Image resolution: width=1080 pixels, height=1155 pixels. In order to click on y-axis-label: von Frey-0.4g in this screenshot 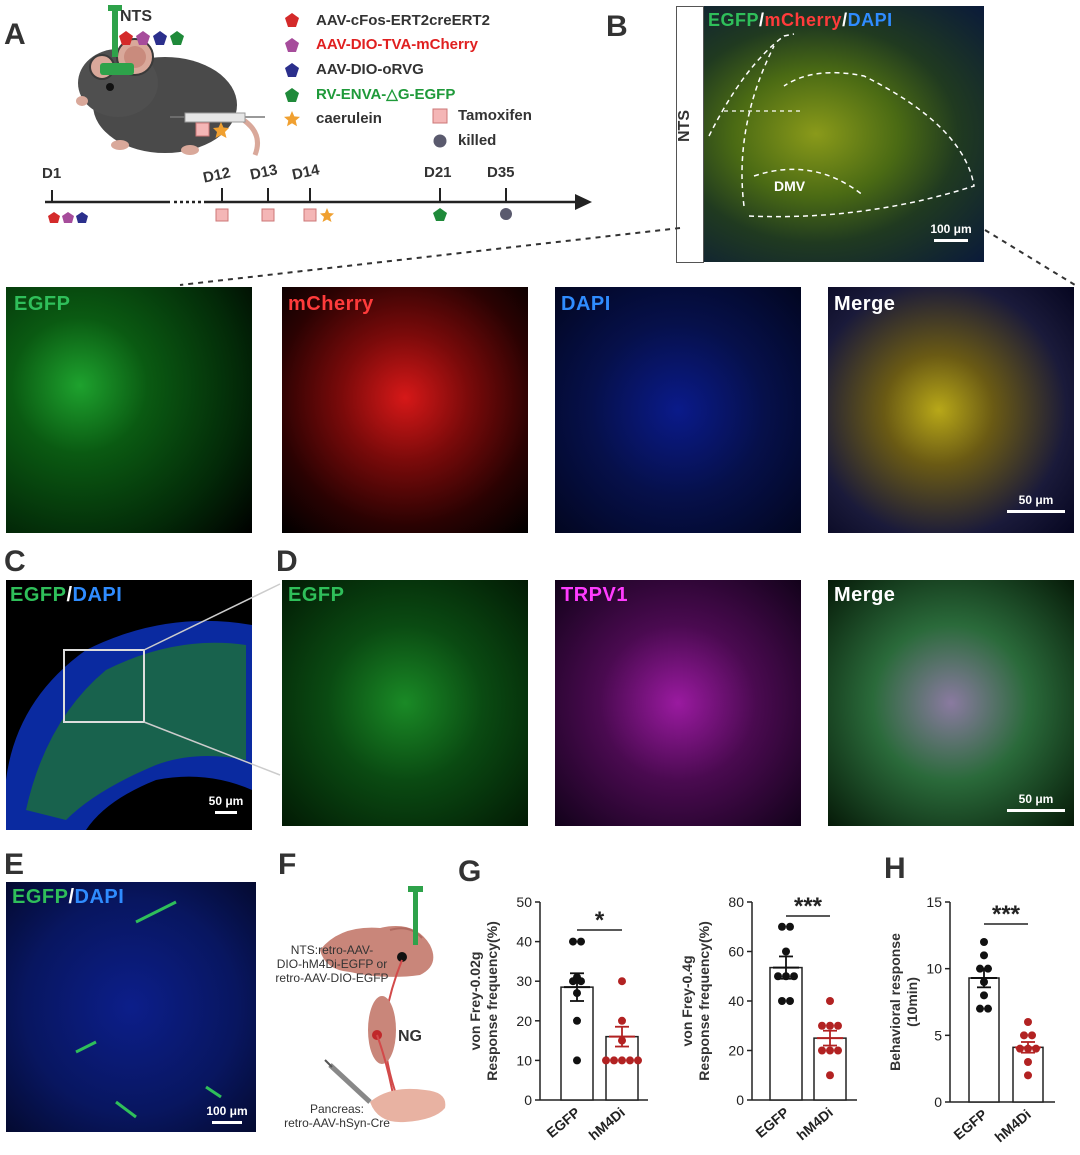, I will do `click(687, 1000)`.